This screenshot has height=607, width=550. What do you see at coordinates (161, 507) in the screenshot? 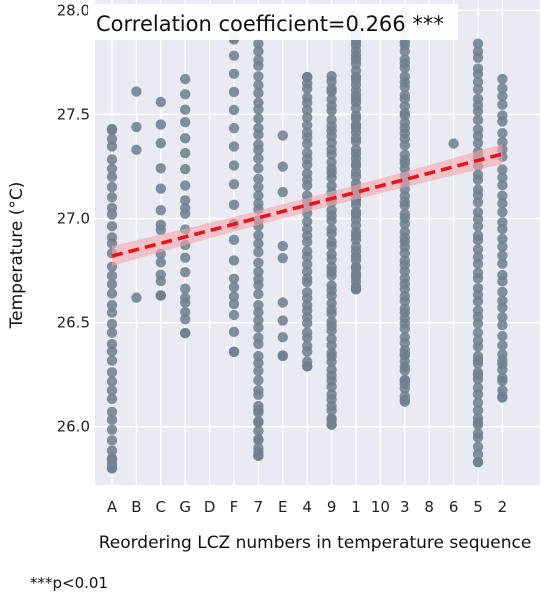
I see `x-tick-label: C` at bounding box center [161, 507].